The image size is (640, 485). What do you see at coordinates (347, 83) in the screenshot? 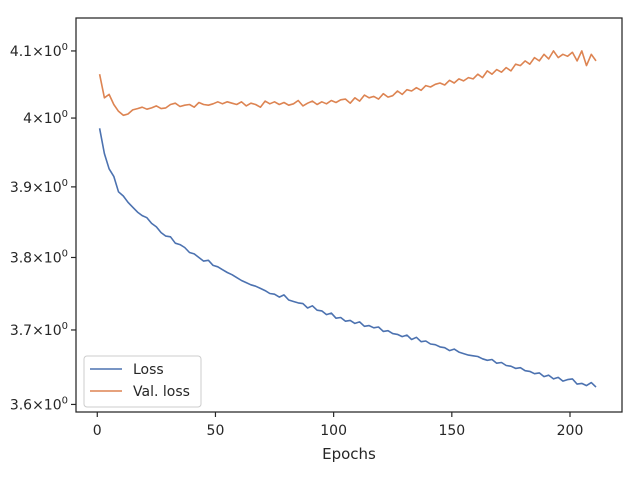
I see `series-line-val-loss` at bounding box center [347, 83].